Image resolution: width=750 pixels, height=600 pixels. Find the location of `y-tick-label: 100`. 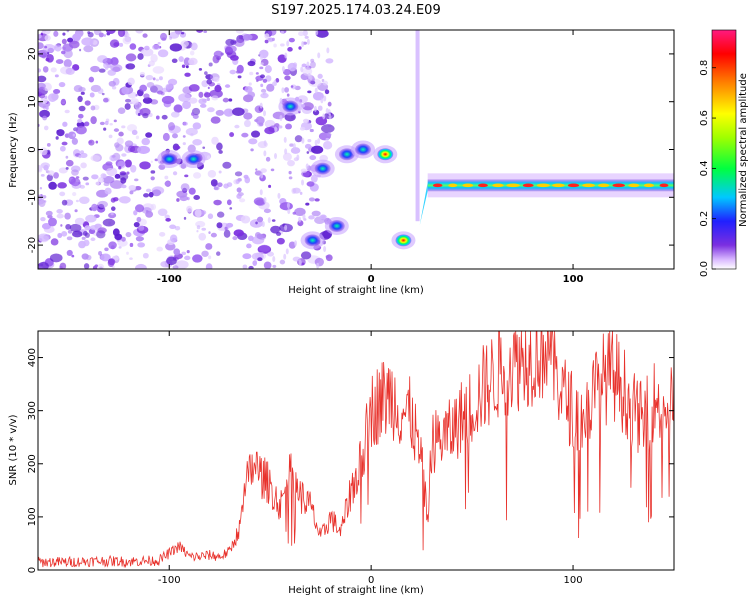

y-tick-label: 100 is located at coordinates (32, 516).